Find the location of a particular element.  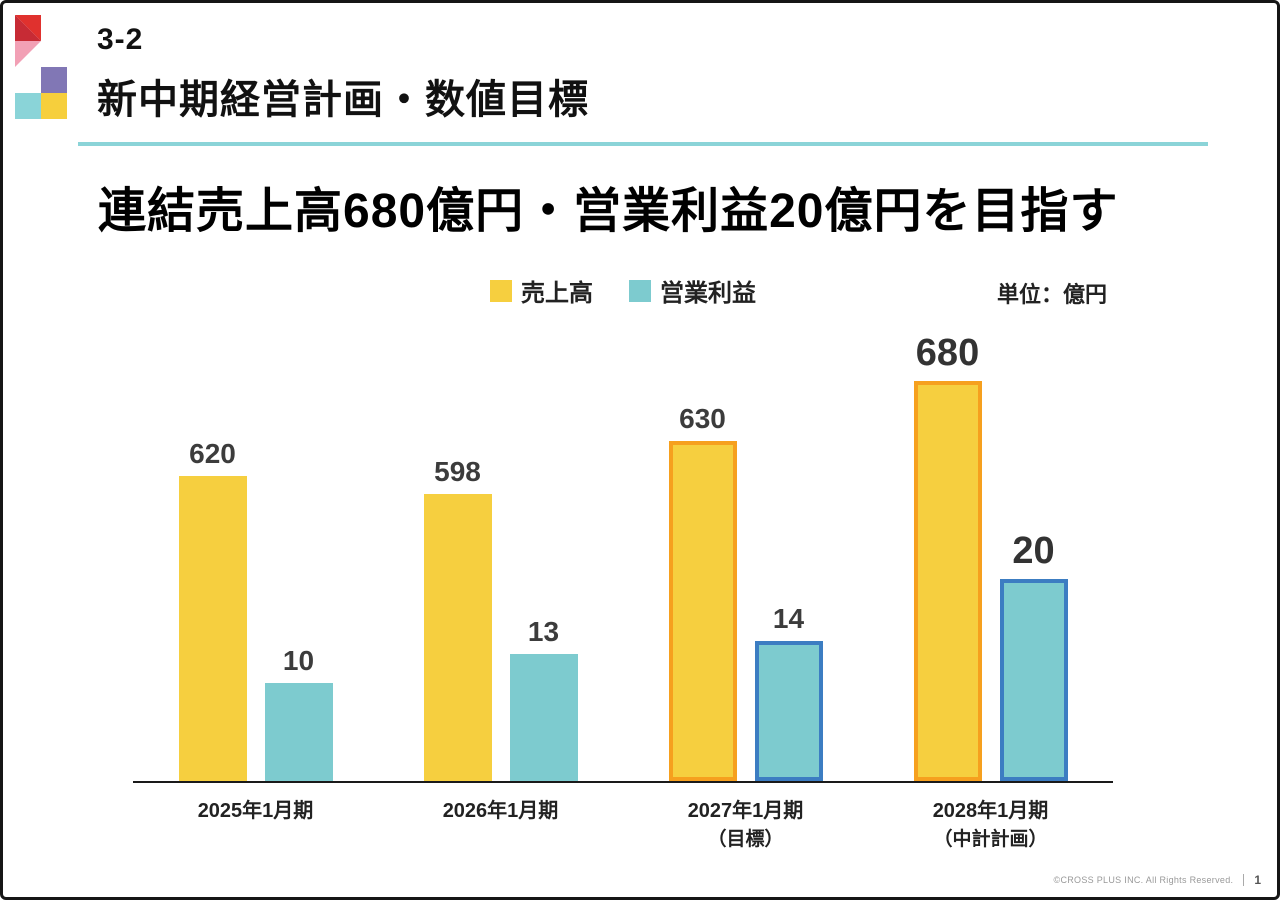

sales-bar-col: 620 is located at coordinates (212, 609).